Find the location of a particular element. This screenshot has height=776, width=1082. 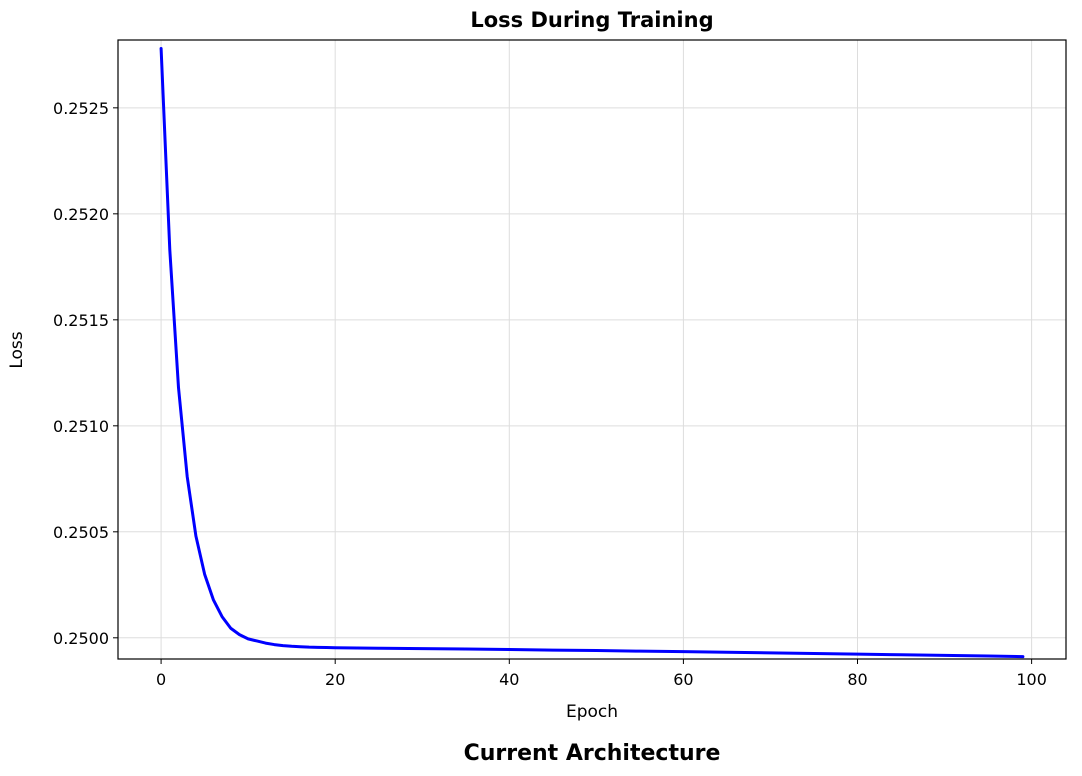

y-tick-label: 0.2515 is located at coordinates (81, 320).